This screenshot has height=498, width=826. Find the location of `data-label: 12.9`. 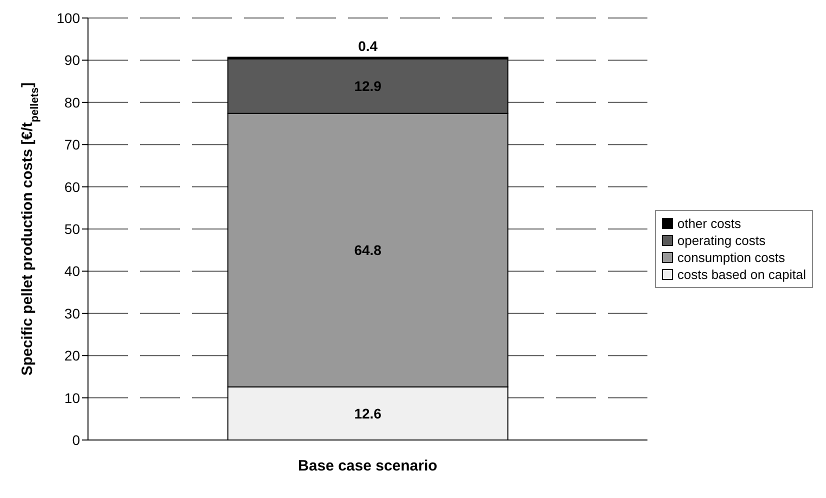

data-label: 12.9 is located at coordinates (368, 86).